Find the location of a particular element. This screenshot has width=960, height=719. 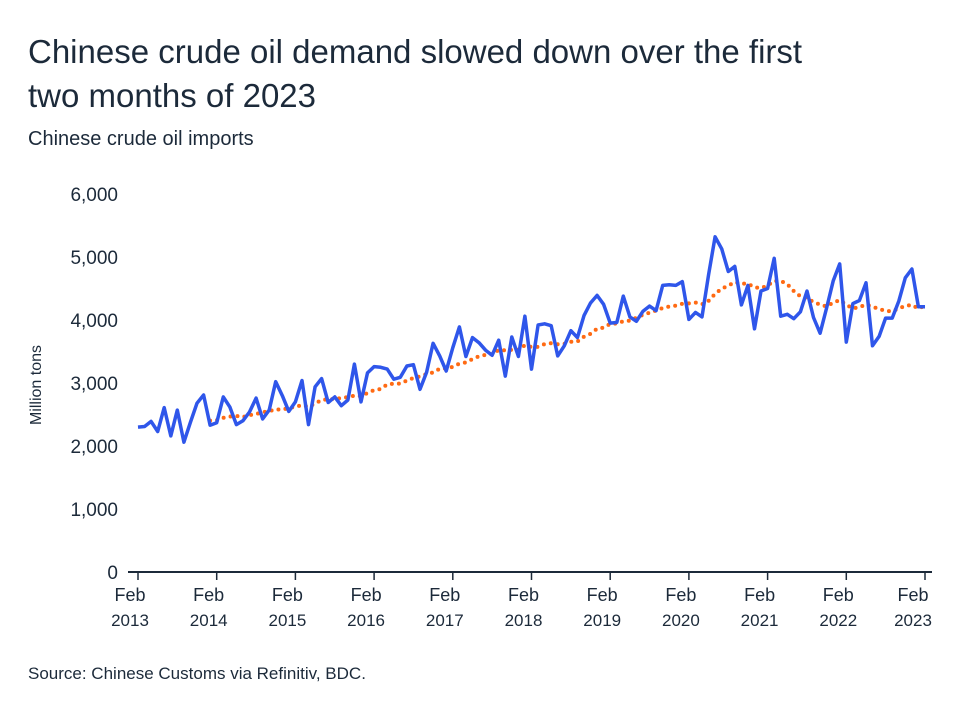

x-tick-label-year: 2023 is located at coordinates (913, 620).